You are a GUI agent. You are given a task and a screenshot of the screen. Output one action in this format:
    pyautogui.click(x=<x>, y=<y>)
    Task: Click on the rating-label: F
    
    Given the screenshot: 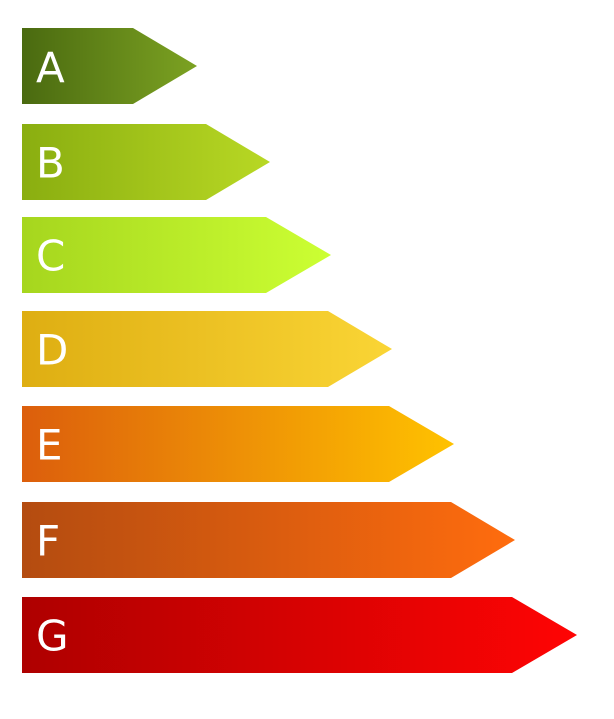 What is the action you would take?
    pyautogui.click(x=48, y=541)
    